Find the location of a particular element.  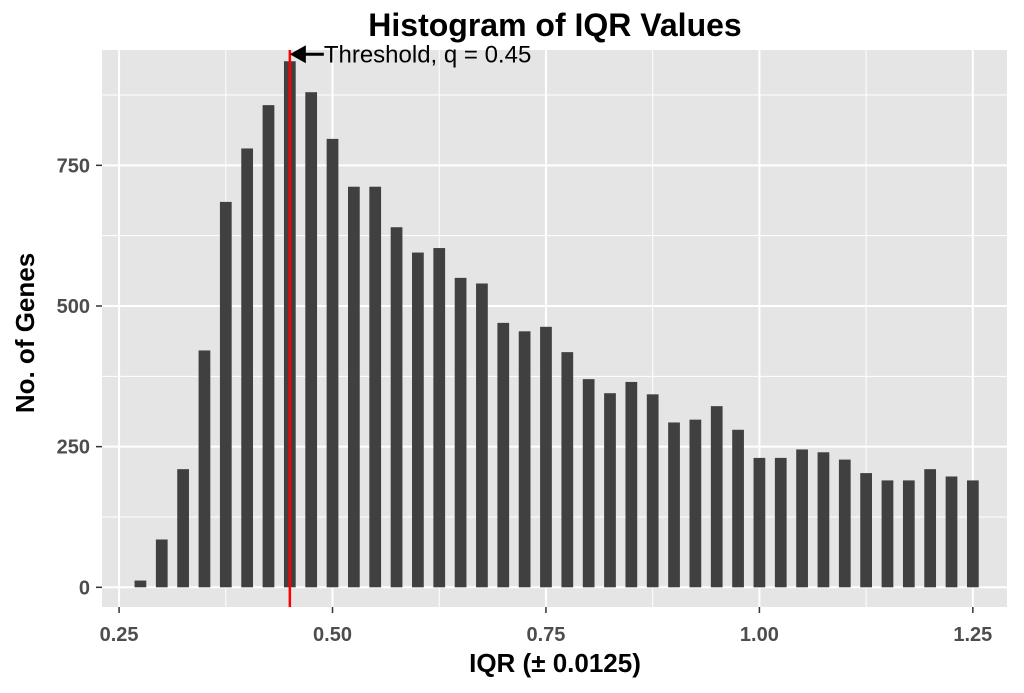

y-tick-label: 0 is located at coordinates (84, 588).